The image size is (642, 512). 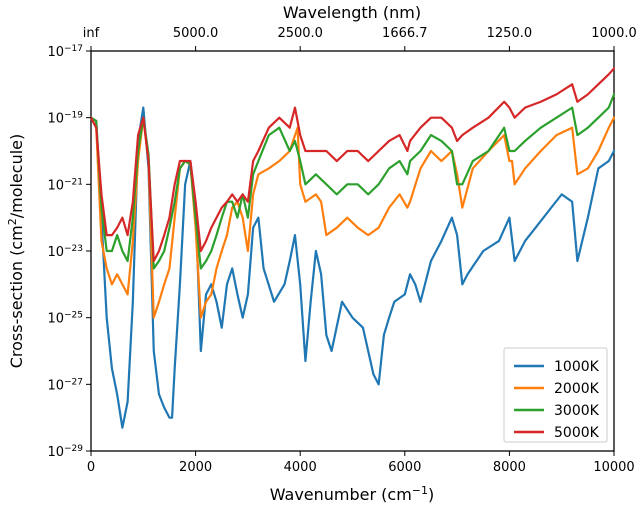 What do you see at coordinates (509, 467) in the screenshot?
I see `x-tick-label: 8000` at bounding box center [509, 467].